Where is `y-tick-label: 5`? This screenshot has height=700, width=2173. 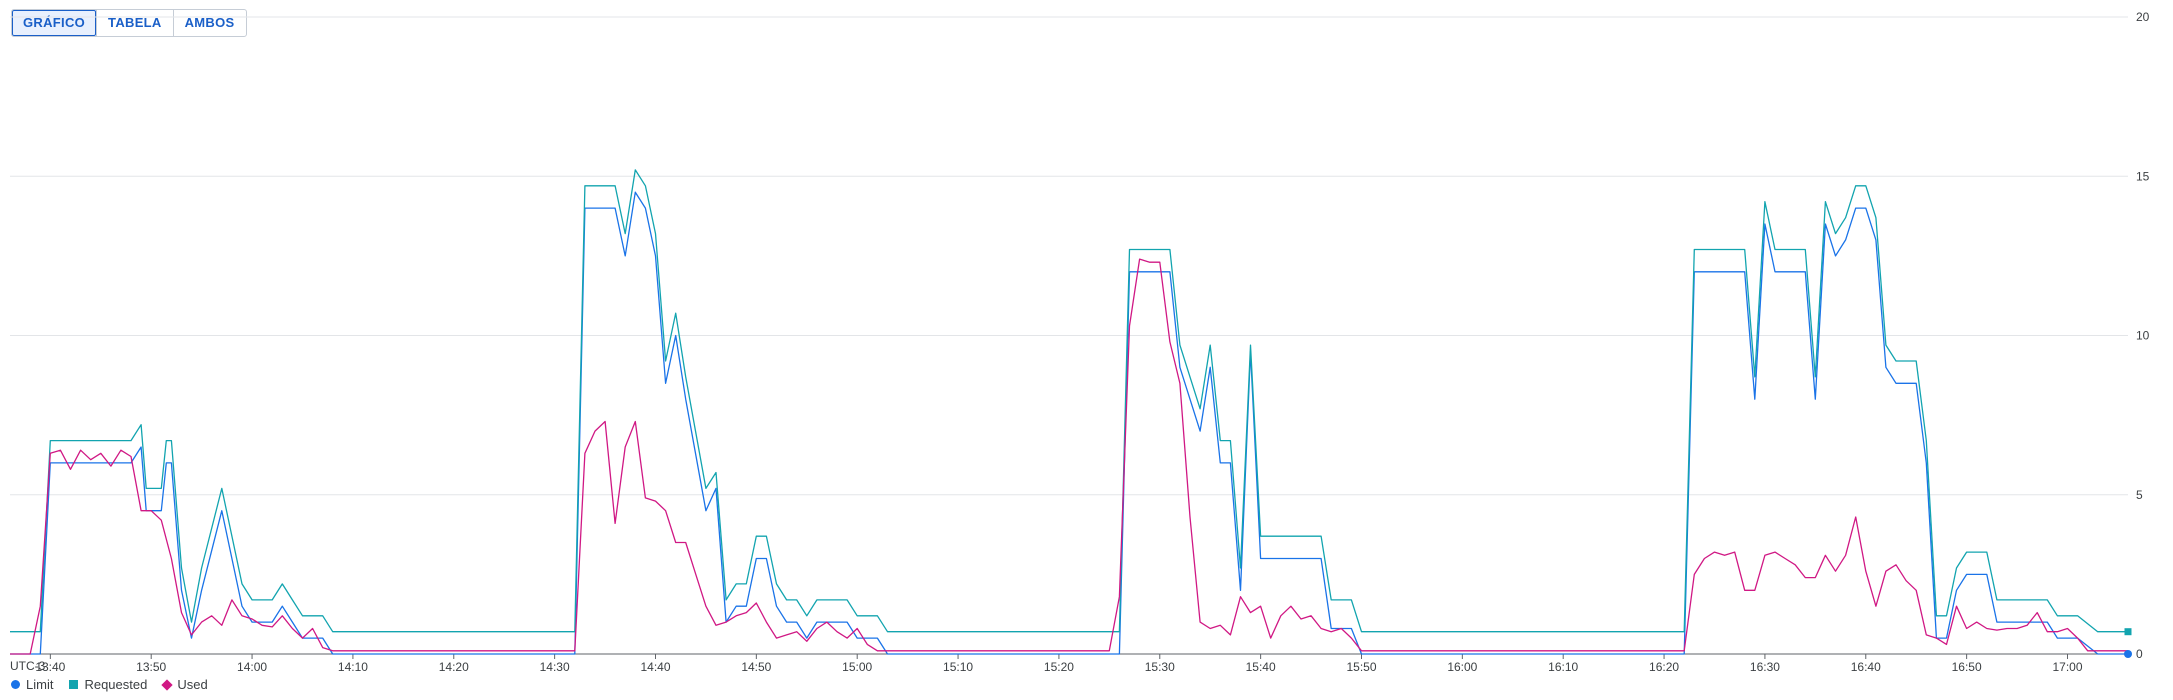
y-tick-label: 5 is located at coordinates (2139, 495).